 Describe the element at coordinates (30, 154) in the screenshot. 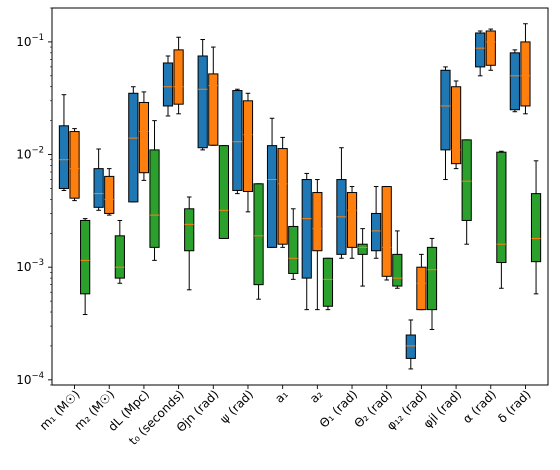

I see `y-tick-label: 10⁻²` at that location.